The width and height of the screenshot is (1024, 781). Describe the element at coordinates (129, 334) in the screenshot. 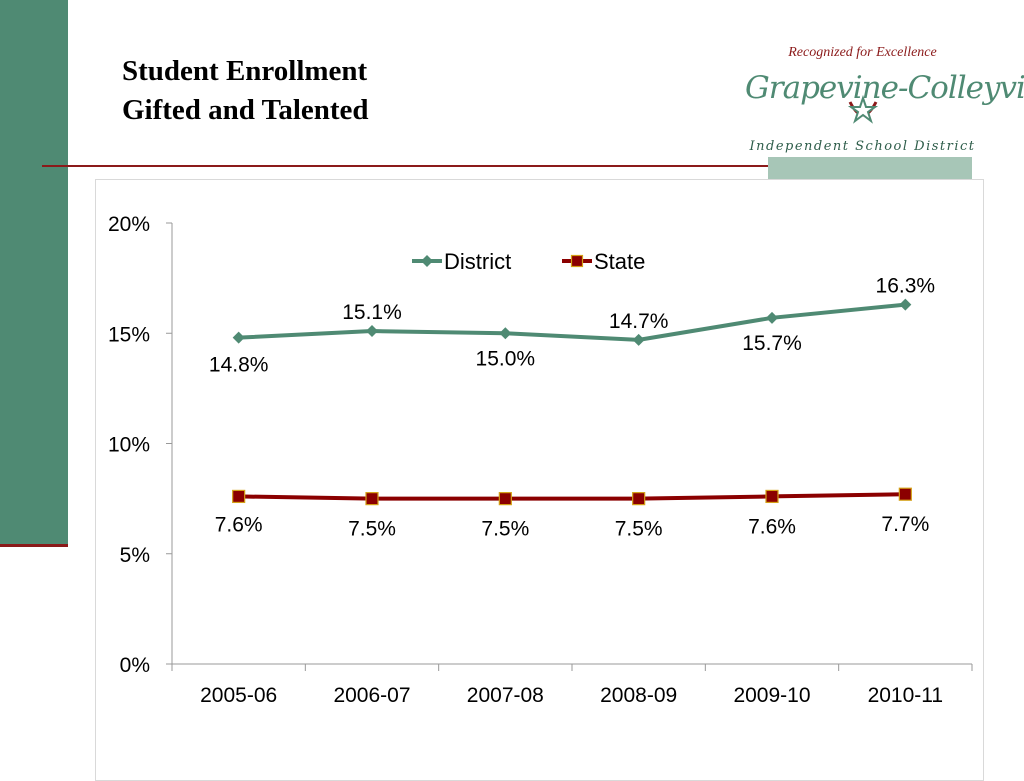

I see `y-tick-label: 15%` at that location.